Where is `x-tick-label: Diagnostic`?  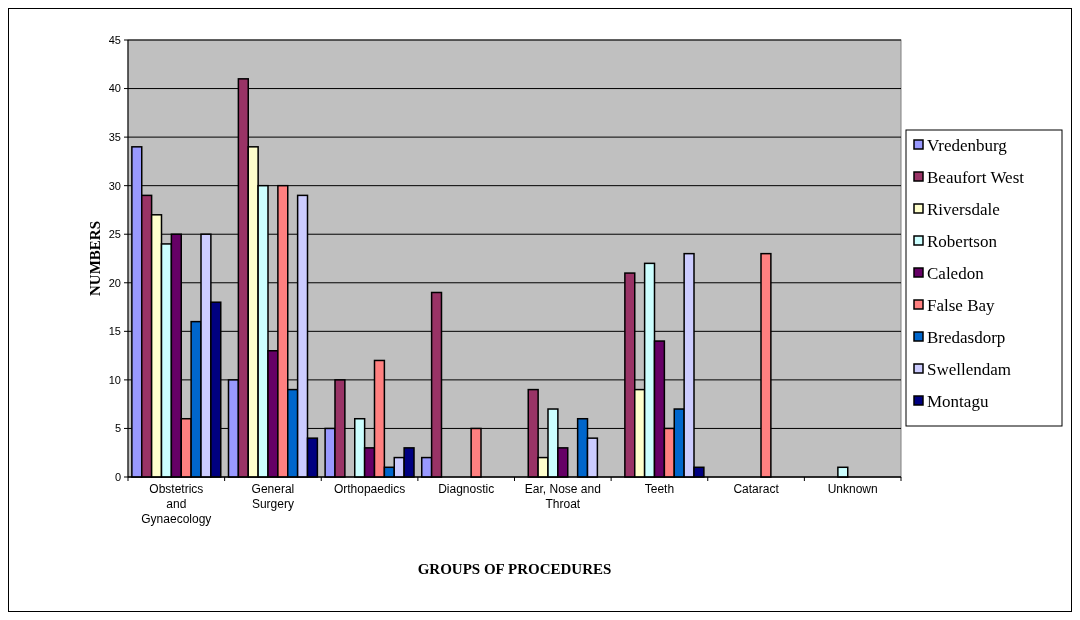 x-tick-label: Diagnostic is located at coordinates (466, 489).